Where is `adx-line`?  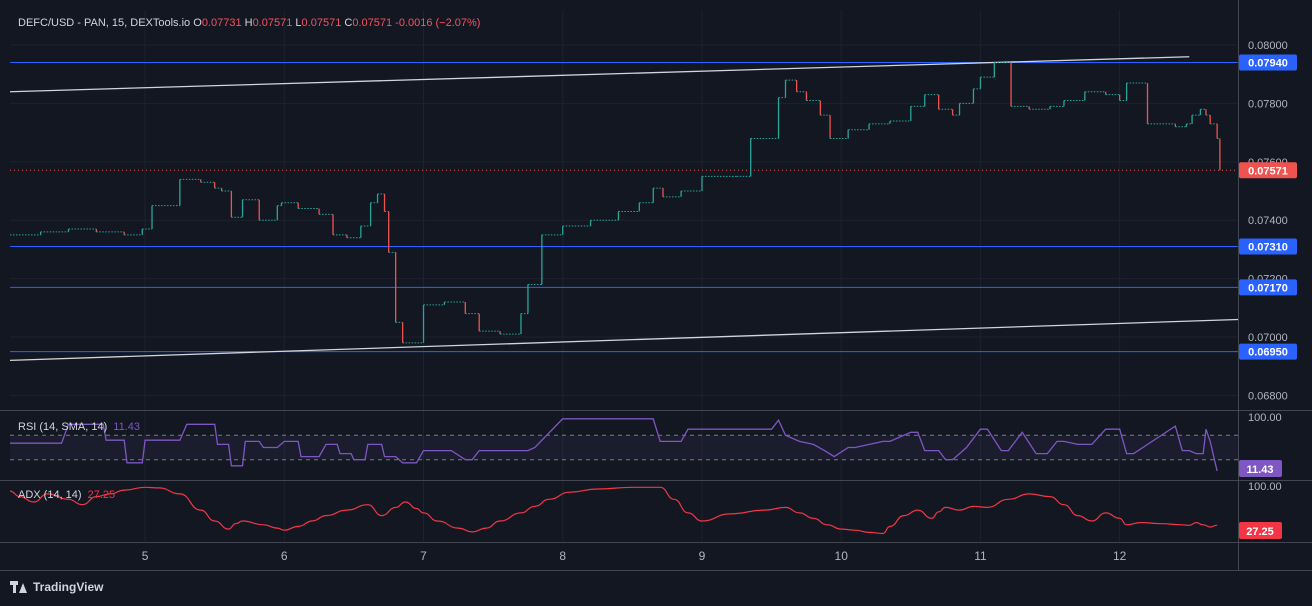 adx-line is located at coordinates (613, 510).